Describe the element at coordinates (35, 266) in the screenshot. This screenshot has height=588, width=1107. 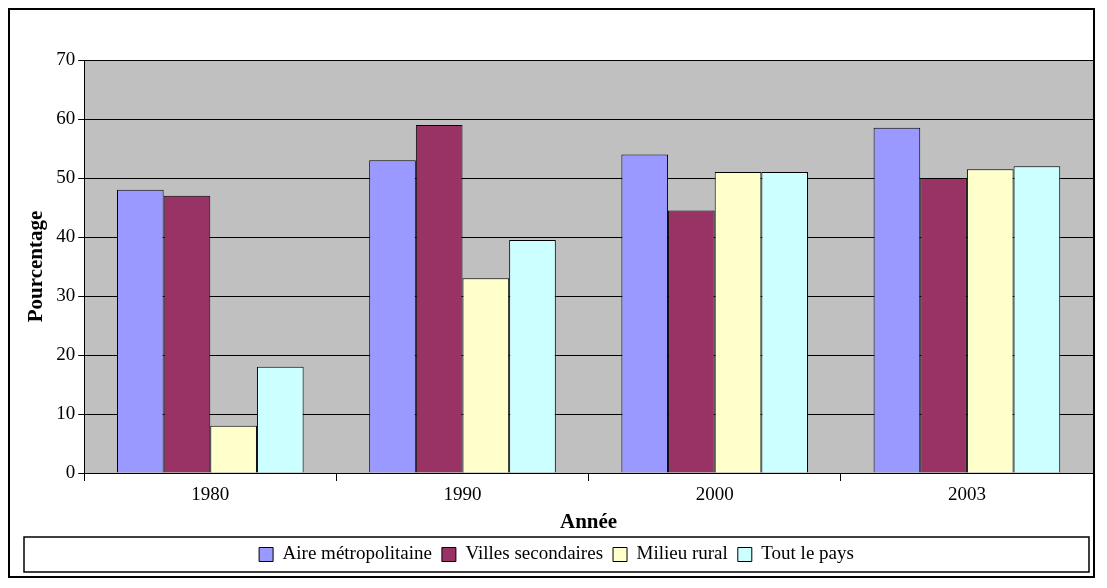
I see `y-axis-title: Pourcentage` at that location.